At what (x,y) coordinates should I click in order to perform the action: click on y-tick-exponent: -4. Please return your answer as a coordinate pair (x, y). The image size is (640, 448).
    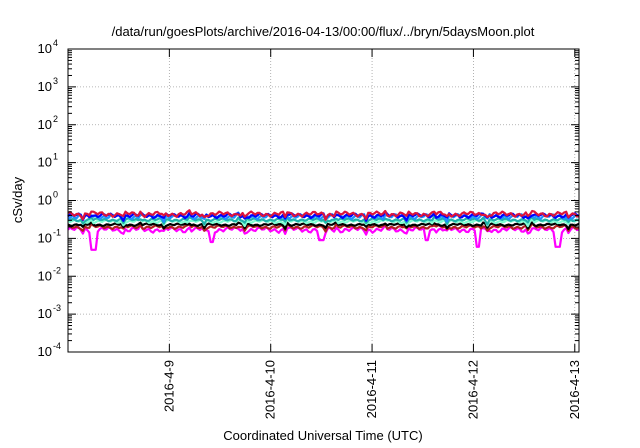
    Looking at the image, I should click on (57, 346).